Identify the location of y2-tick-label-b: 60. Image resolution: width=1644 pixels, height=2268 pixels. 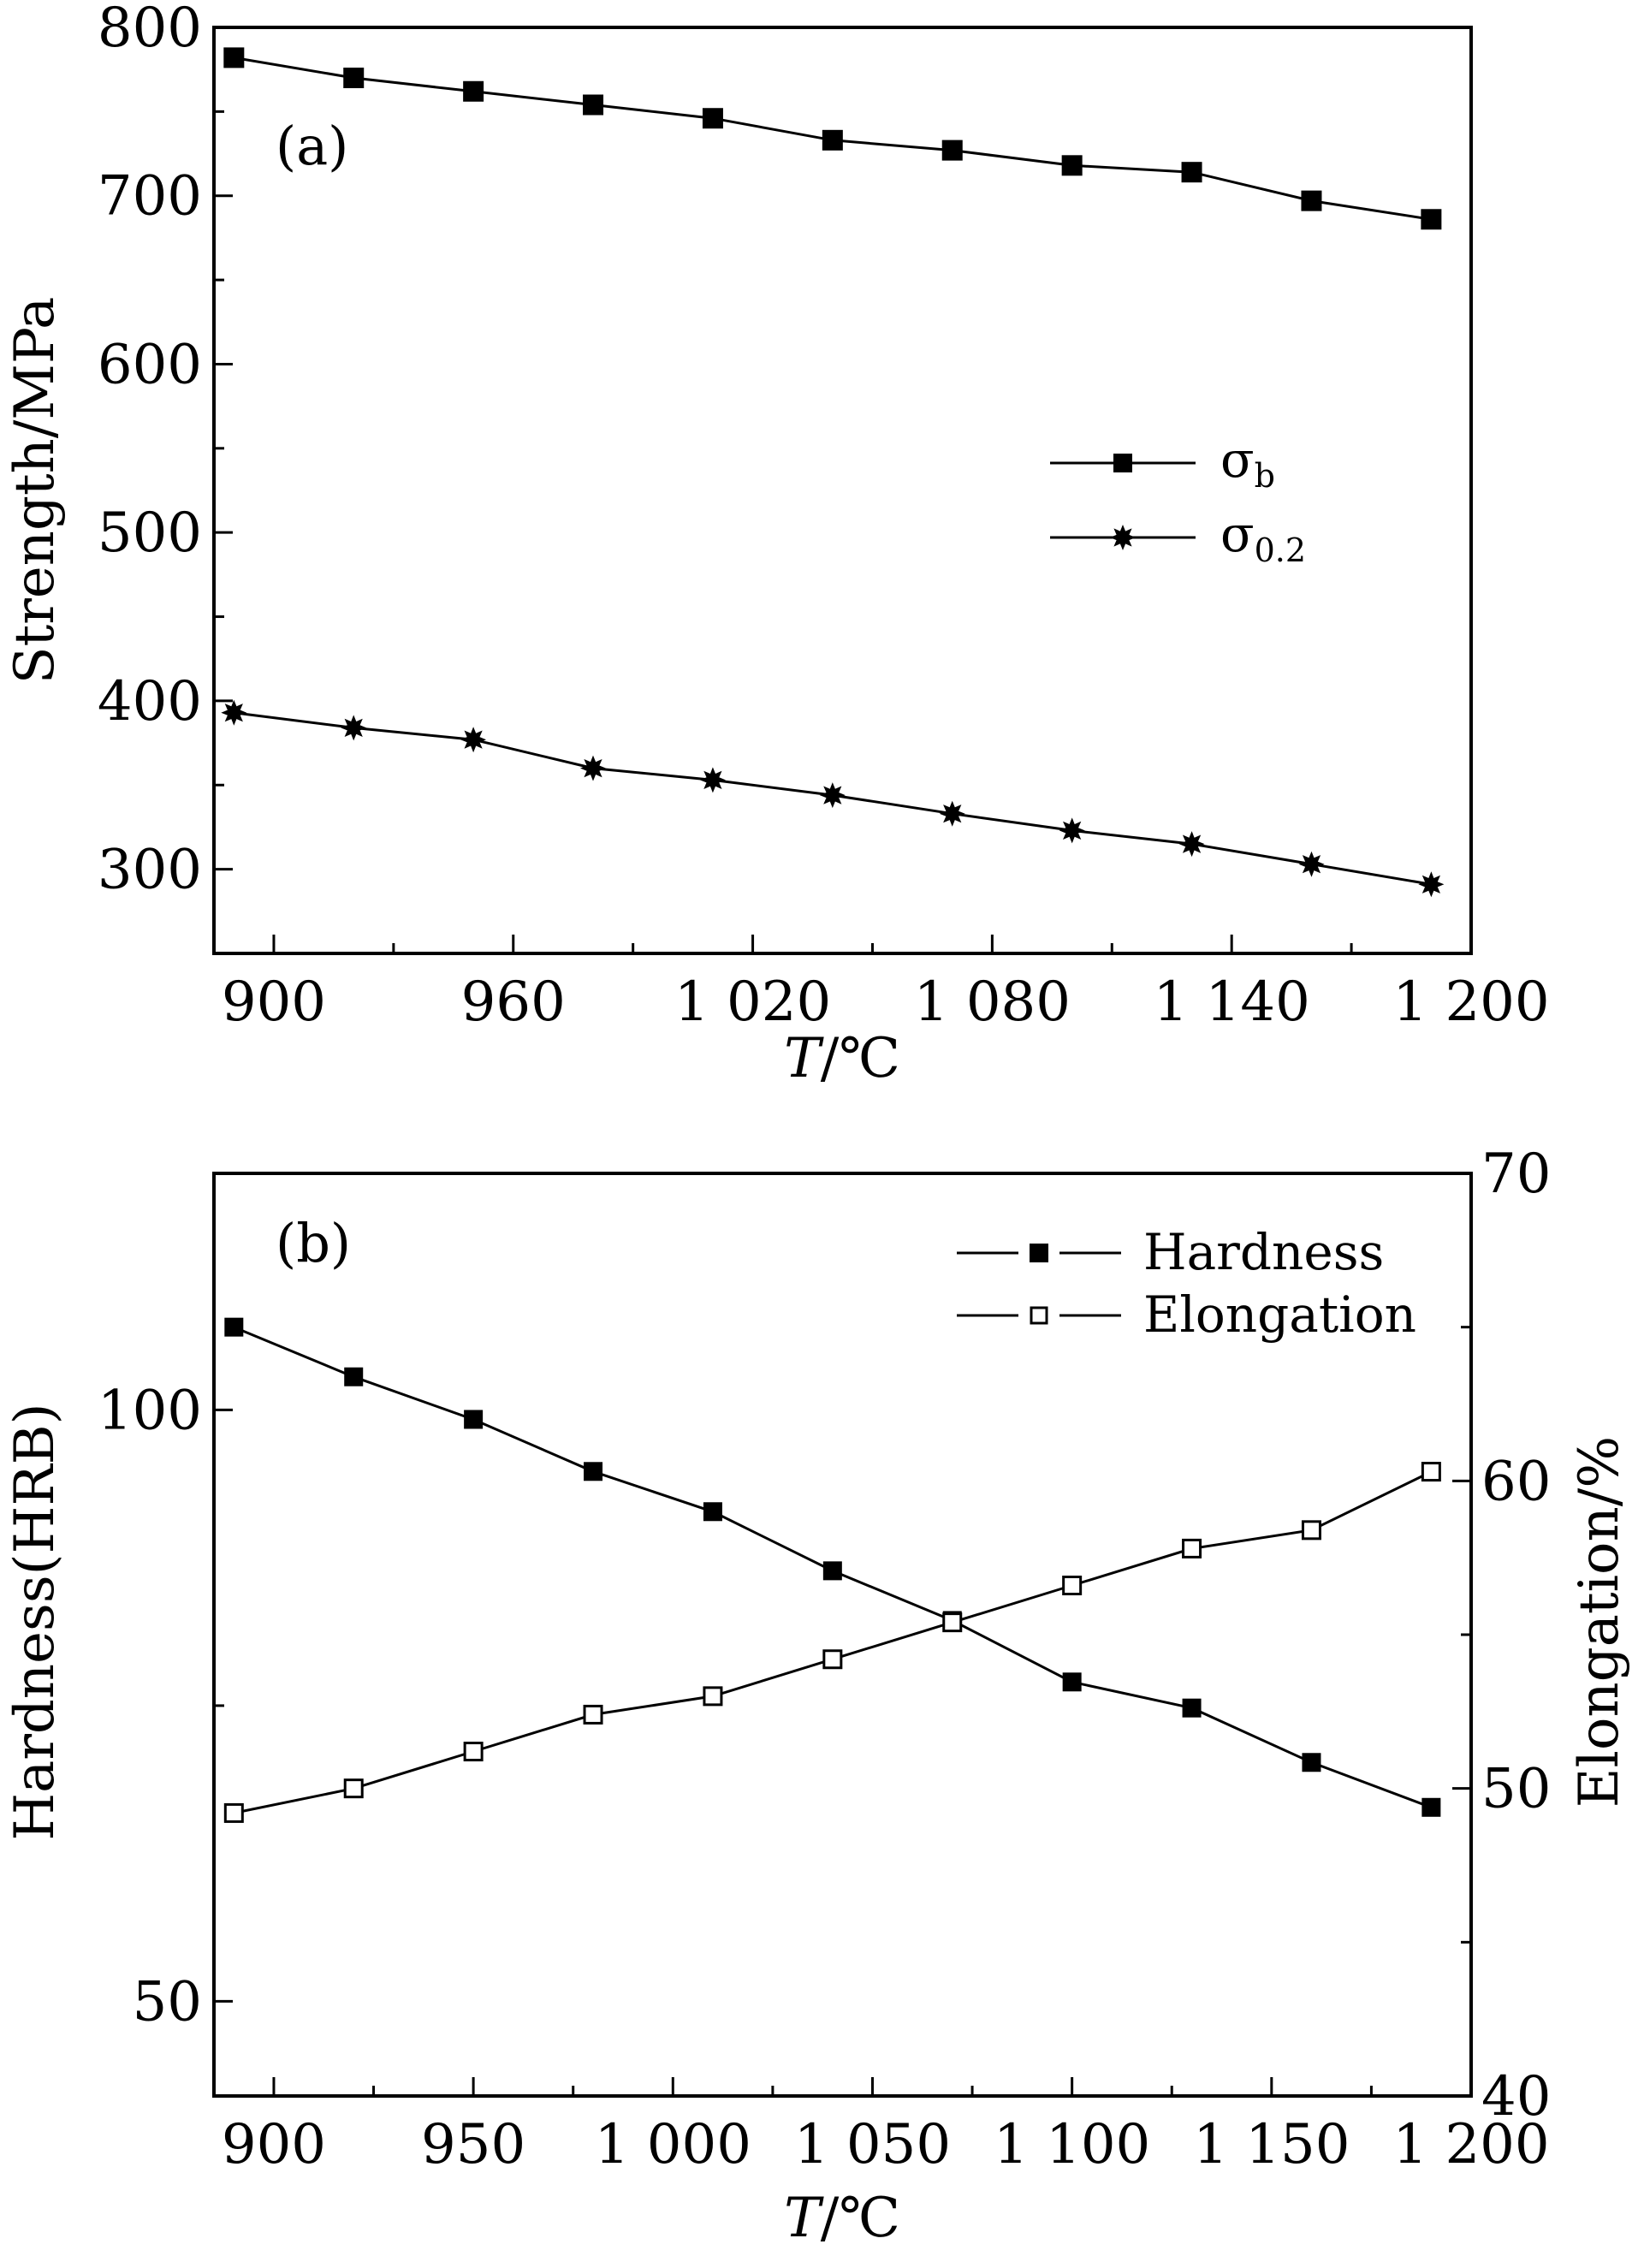
(1516, 1482).